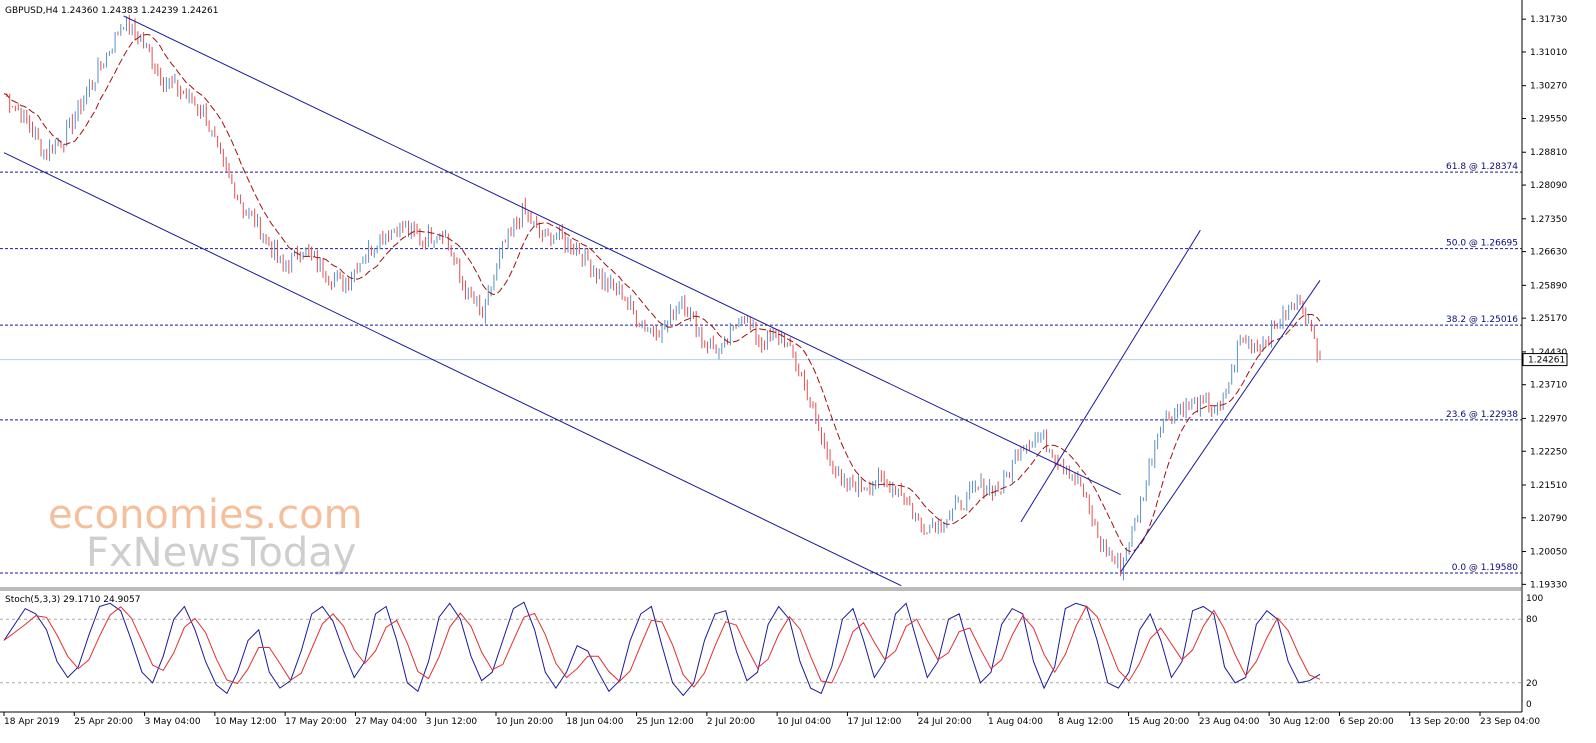 This screenshot has height=743, width=1596. Describe the element at coordinates (1485, 568) in the screenshot. I see `fib-level-label: 0.0 @ 1.19580` at that location.